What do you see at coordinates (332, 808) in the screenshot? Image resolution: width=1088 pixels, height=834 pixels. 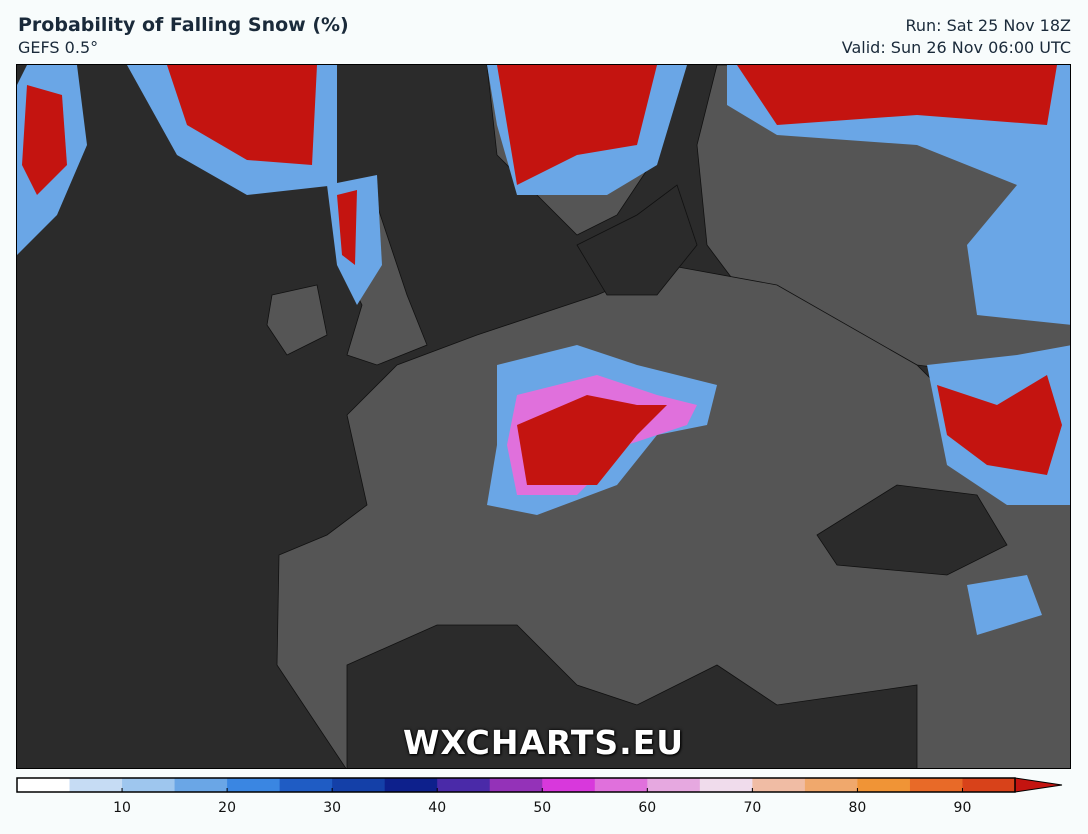 I see `colorbar-tick-label: 30` at bounding box center [332, 808].